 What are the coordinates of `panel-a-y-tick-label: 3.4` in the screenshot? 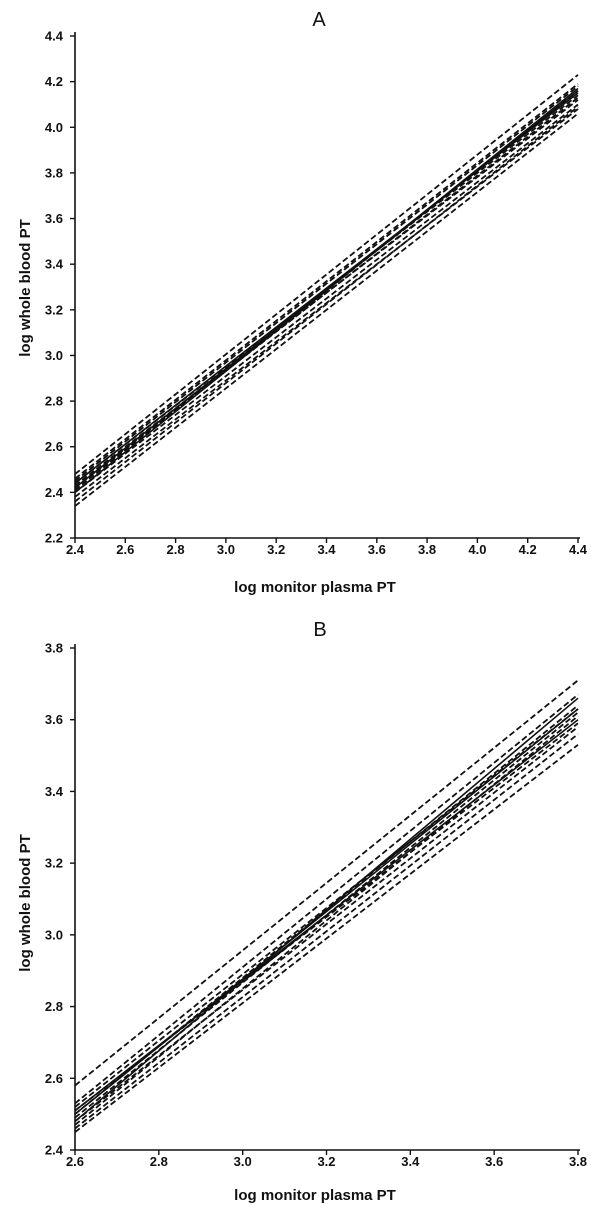 It's located at (54, 264).